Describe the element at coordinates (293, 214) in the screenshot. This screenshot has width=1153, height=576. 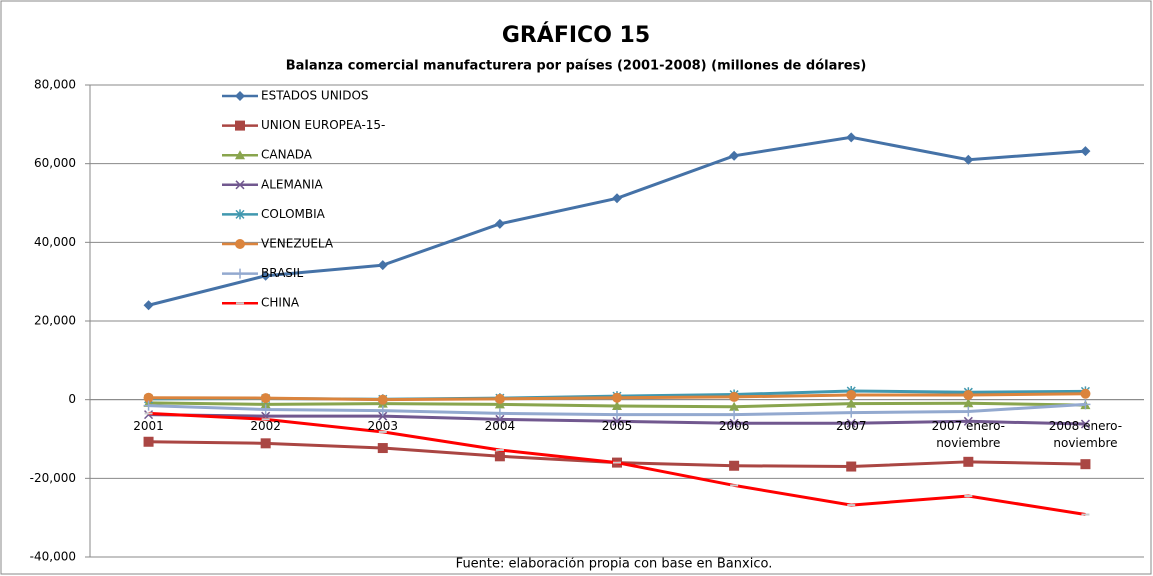
I see `legend-label: COLOMBIA` at that location.